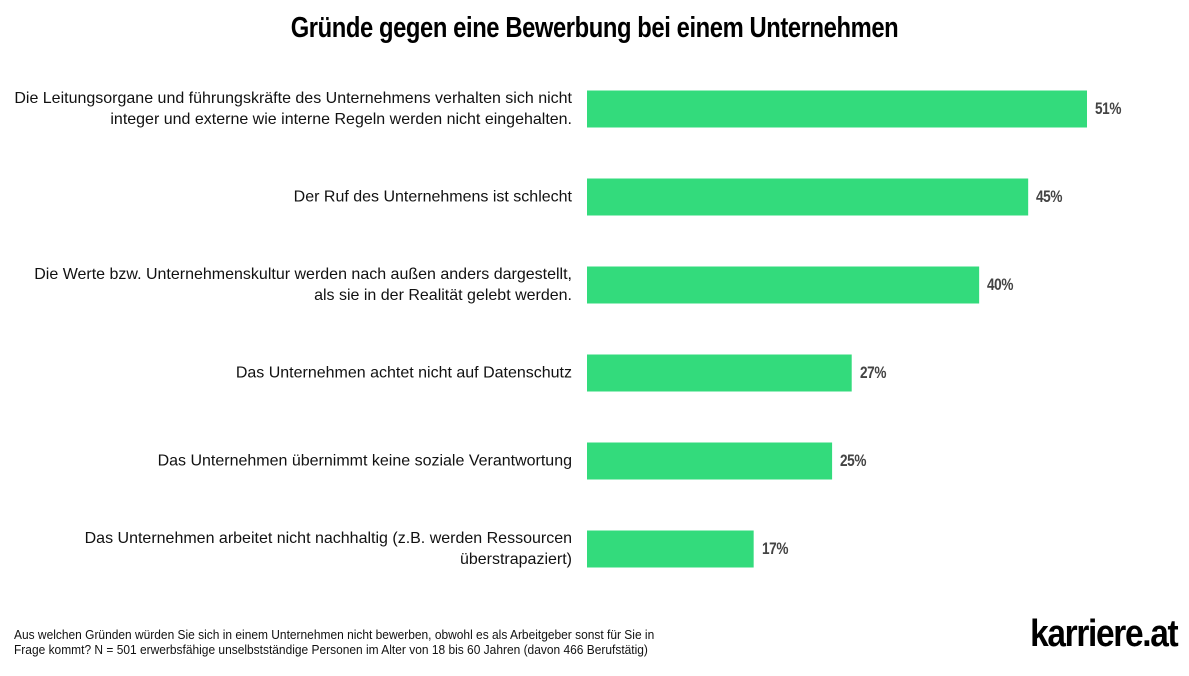 The image size is (1189, 676). What do you see at coordinates (432, 197) in the screenshot?
I see `category-label: Der Ruf des Unternehmens ist schlecht` at bounding box center [432, 197].